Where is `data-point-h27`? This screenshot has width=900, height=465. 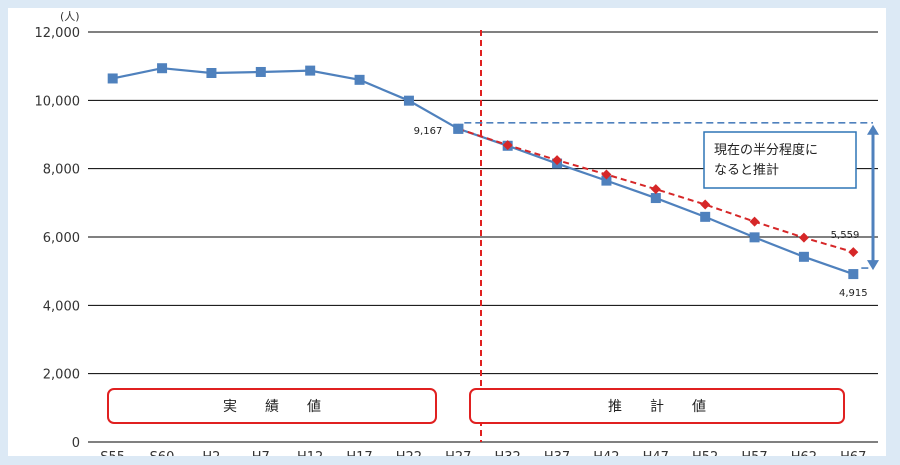 data-point-h27 is located at coordinates (458, 128).